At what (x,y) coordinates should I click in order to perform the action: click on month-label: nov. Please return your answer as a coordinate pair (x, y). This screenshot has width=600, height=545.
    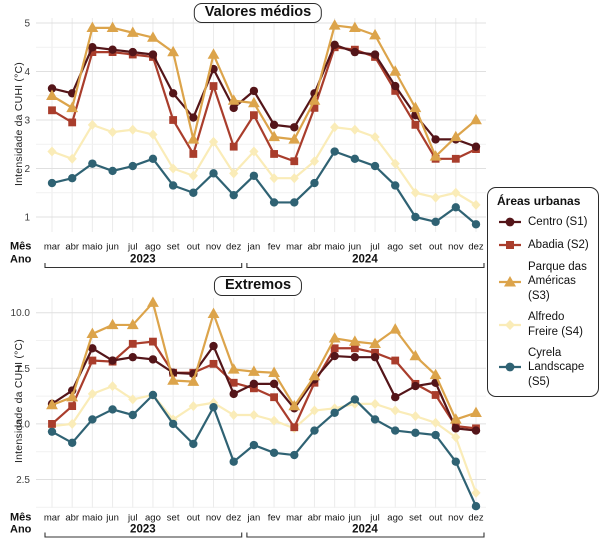
    Looking at the image, I should click on (214, 518).